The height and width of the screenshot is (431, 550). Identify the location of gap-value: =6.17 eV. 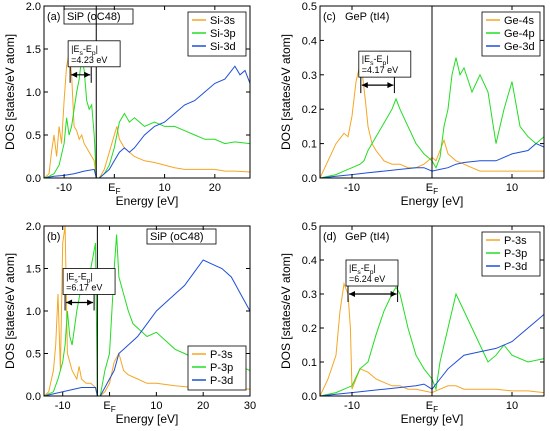
(84, 288).